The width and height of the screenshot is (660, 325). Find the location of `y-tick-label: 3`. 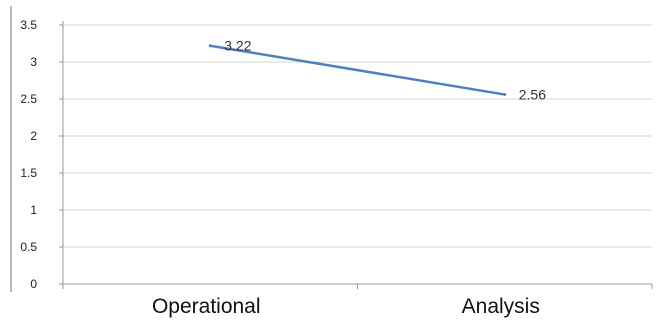

y-tick-label: 3 is located at coordinates (33, 62).